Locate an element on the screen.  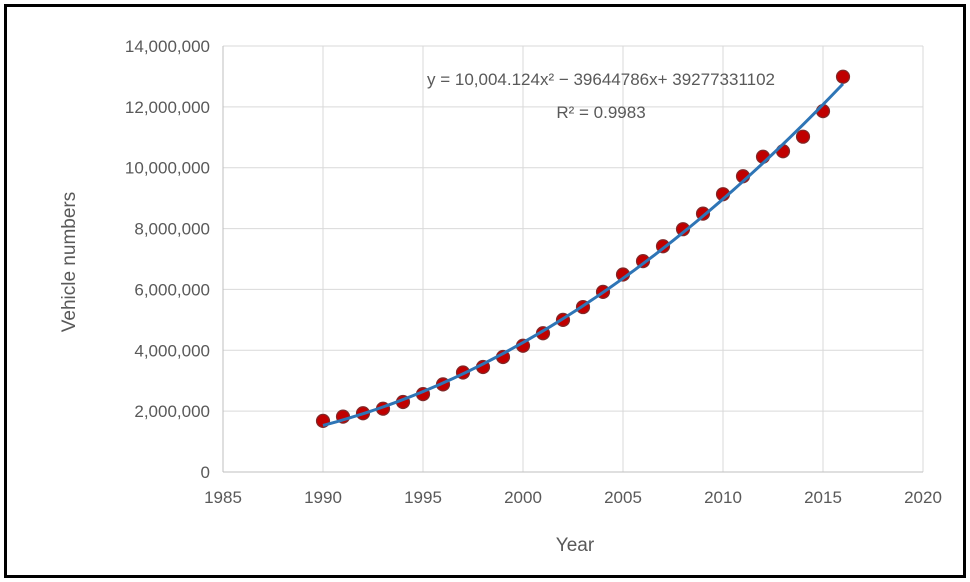
y-tick-label: 4,000,000 is located at coordinates (172, 350).